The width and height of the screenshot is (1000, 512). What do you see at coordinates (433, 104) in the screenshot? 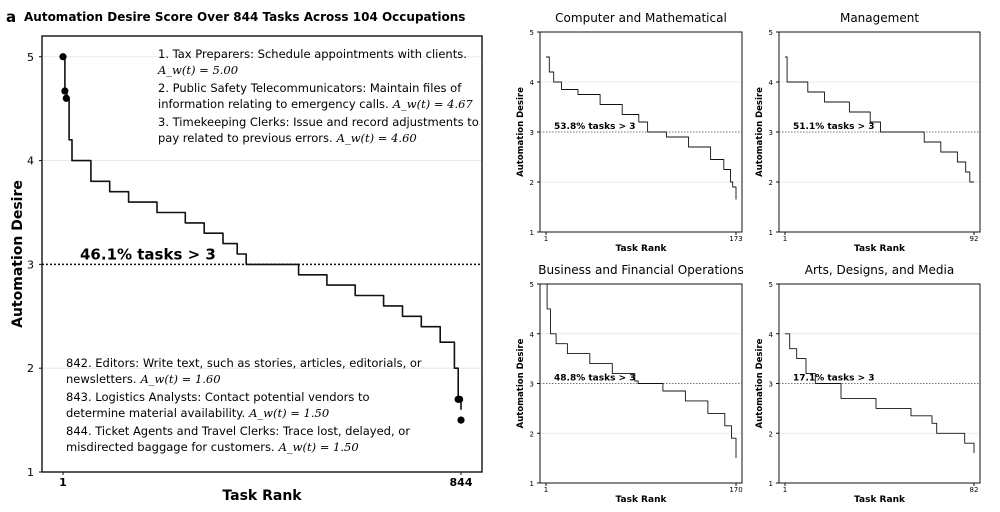
I see `annotation-score: A_w(t) = 4.67` at bounding box center [433, 104].